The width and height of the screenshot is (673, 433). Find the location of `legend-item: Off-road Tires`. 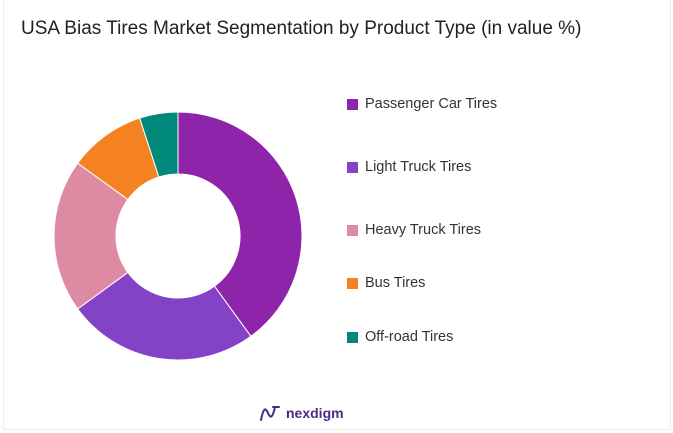

legend-item: Off-road Tires is located at coordinates (400, 337).